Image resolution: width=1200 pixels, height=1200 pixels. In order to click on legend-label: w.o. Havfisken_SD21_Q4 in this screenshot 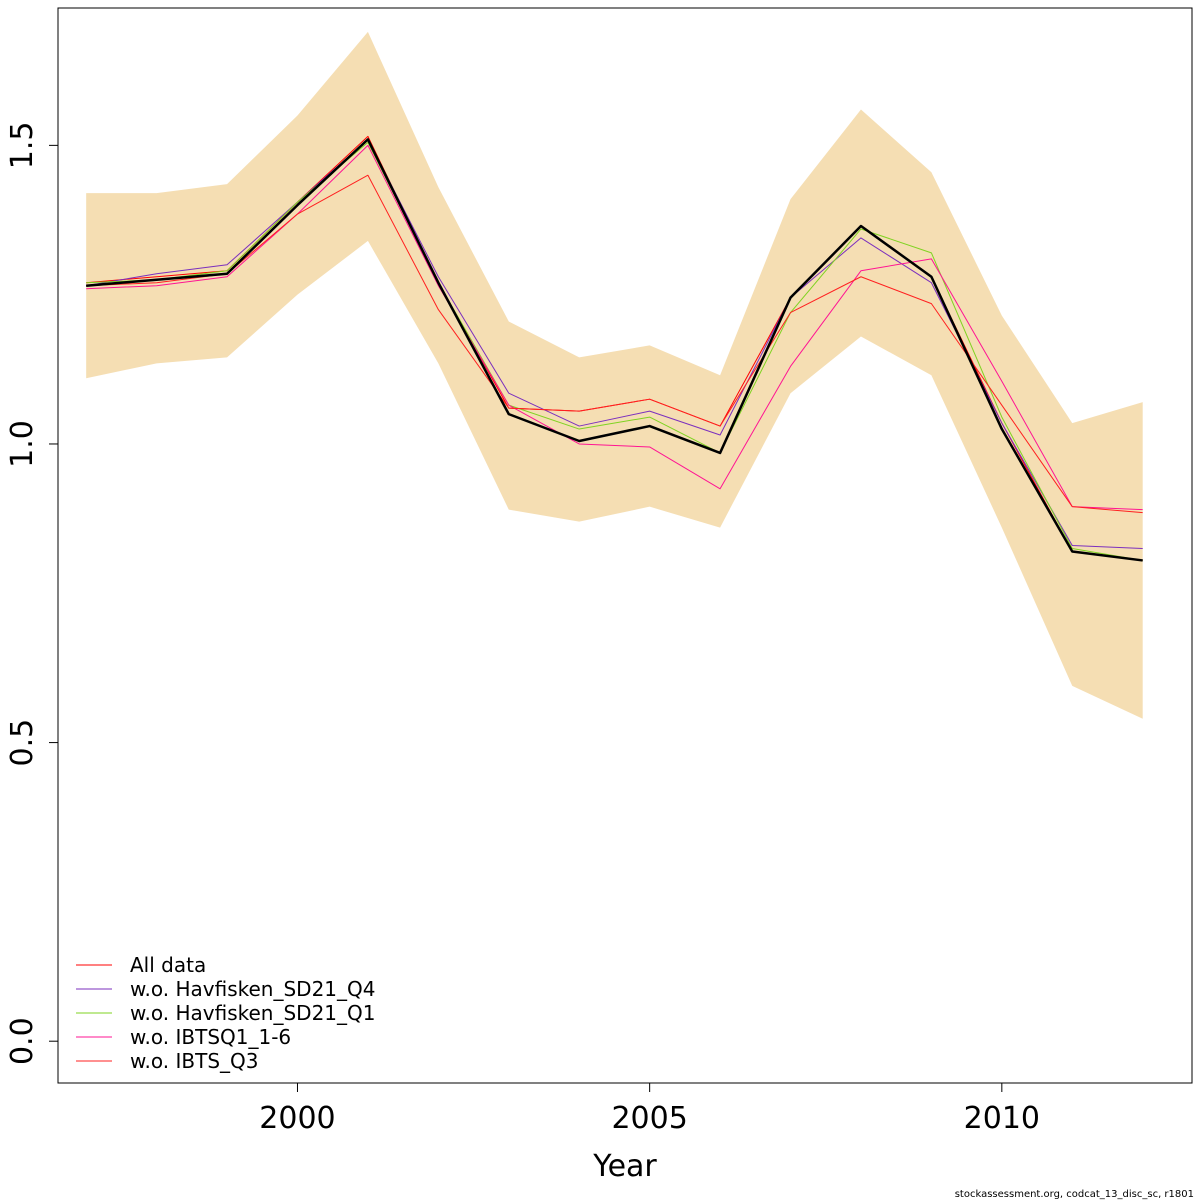, I will do `click(253, 989)`.